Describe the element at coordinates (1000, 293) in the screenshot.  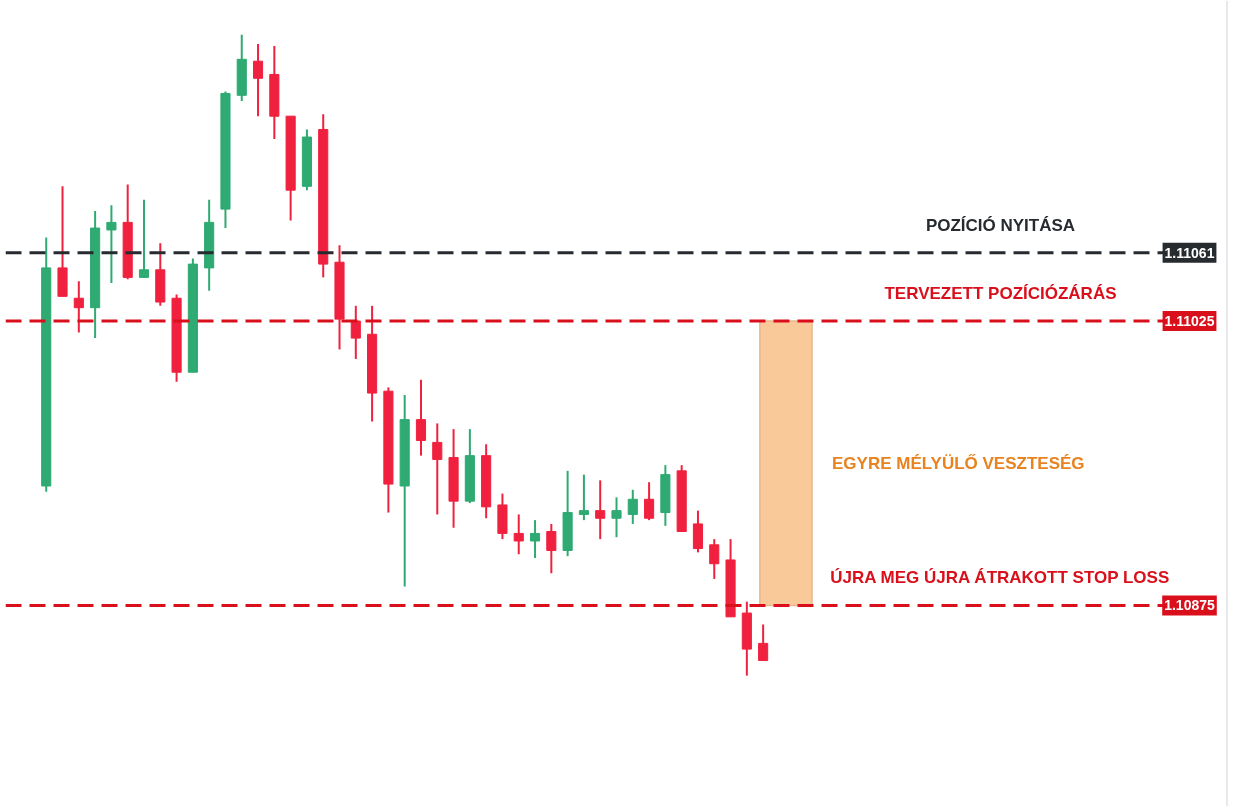
I see `ref-line-label: TERVEZETT POZÍCIÓZÁRÁS` at that location.